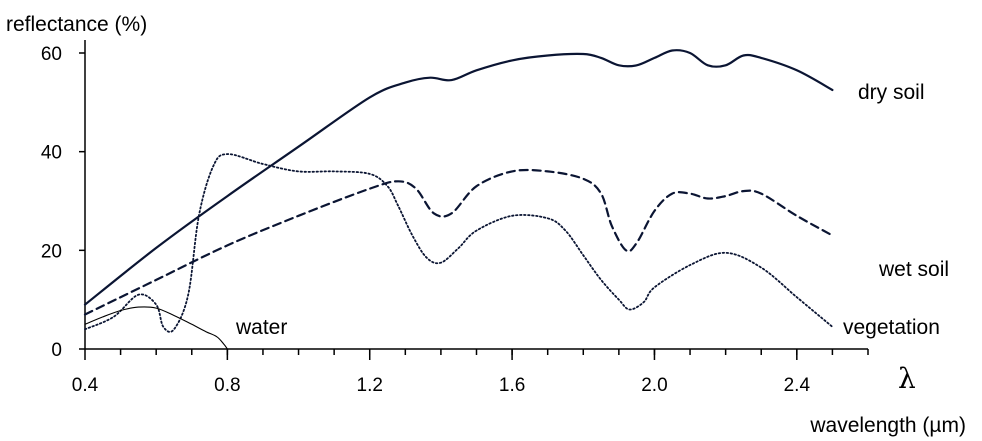 The height and width of the screenshot is (441, 982). I want to click on y-tick-label: 0, so click(56, 350).